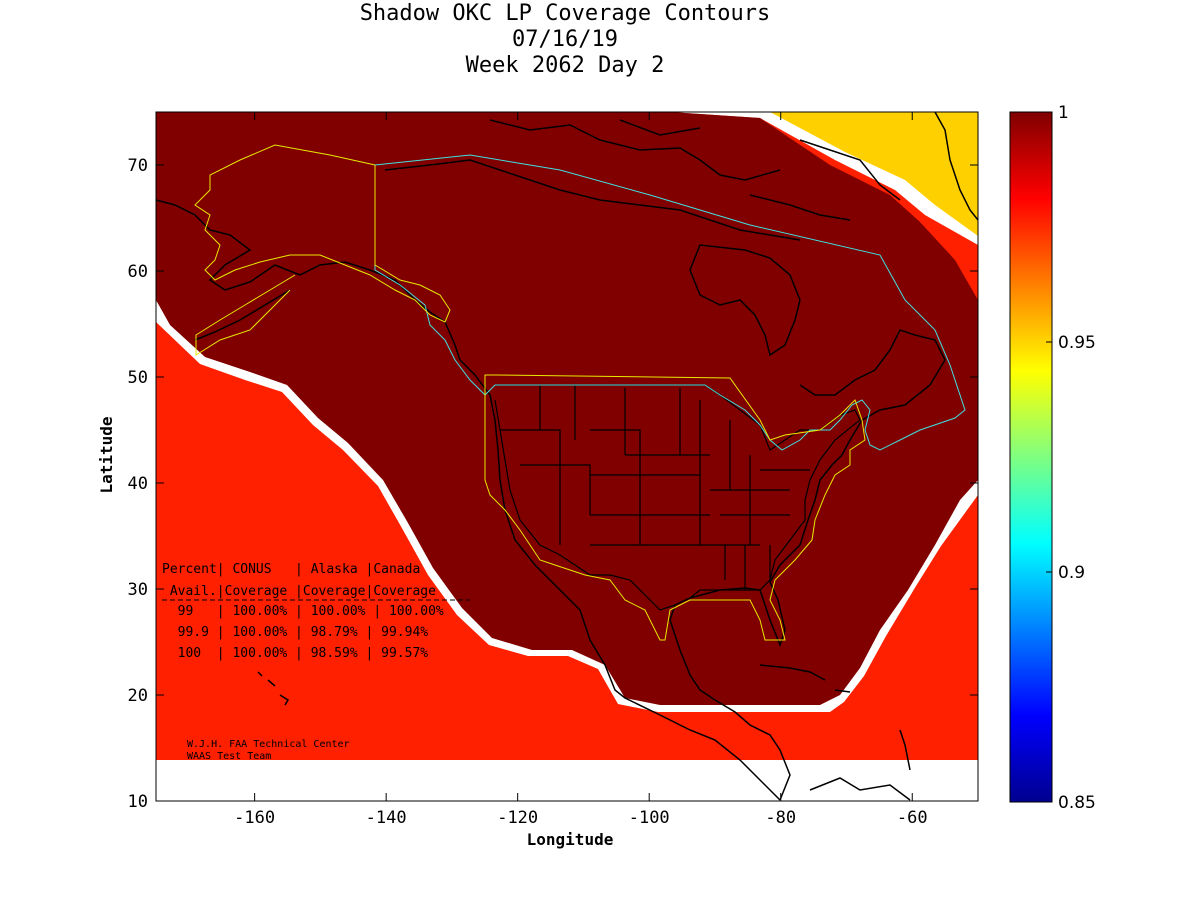 Image resolution: width=1200 pixels, height=900 pixels. Describe the element at coordinates (299, 591) in the screenshot. I see `table-header-2: Avail.|Coverage |Coverage|Coverage` at that location.